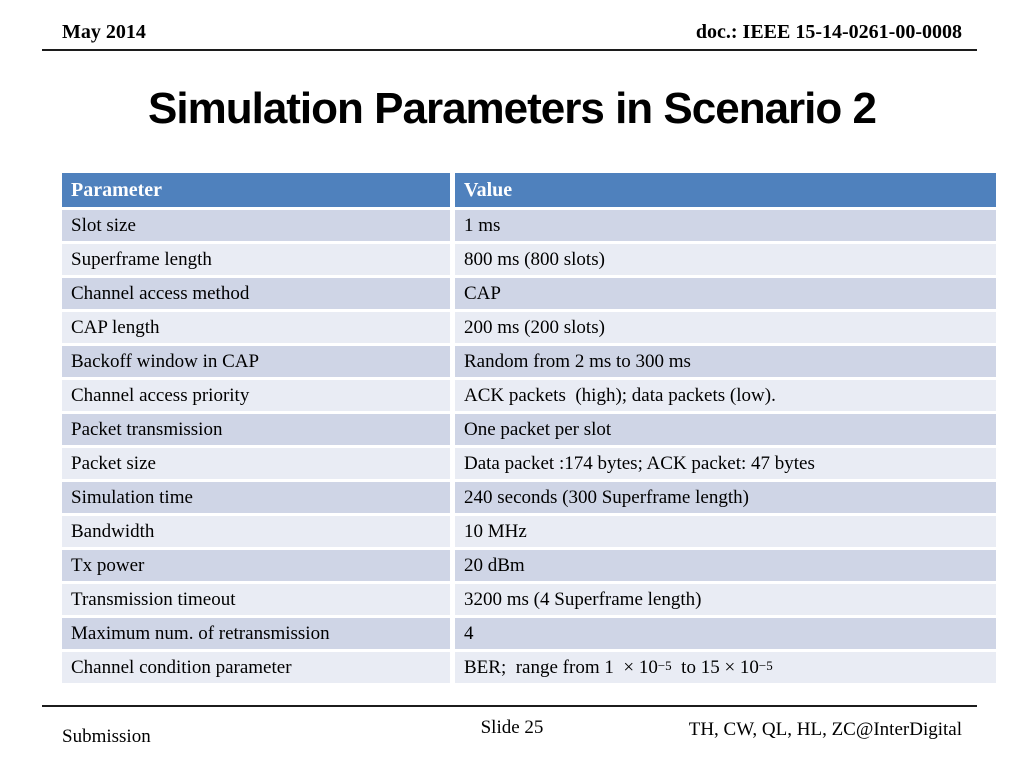 The width and height of the screenshot is (1024, 768). I want to click on value-cell: 3200 ms (4 Superframe length), so click(725, 599).